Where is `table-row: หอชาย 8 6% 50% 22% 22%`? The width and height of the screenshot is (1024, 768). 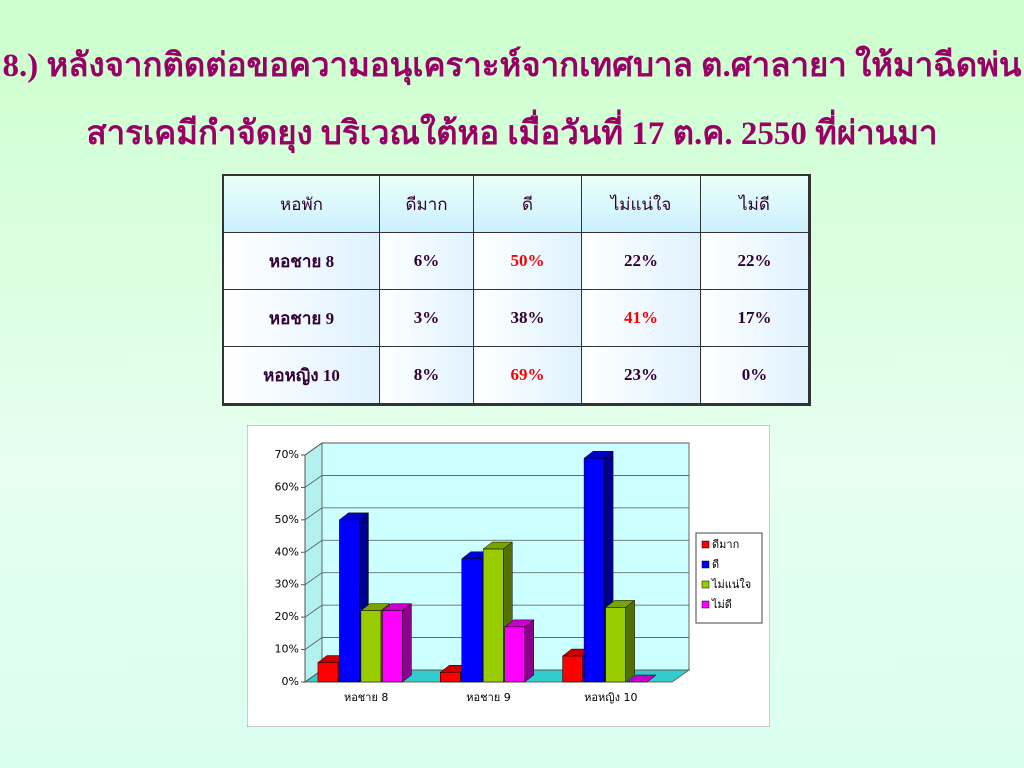
table-row: หอชาย 8 6% 50% 22% 22% is located at coordinates (516, 261).